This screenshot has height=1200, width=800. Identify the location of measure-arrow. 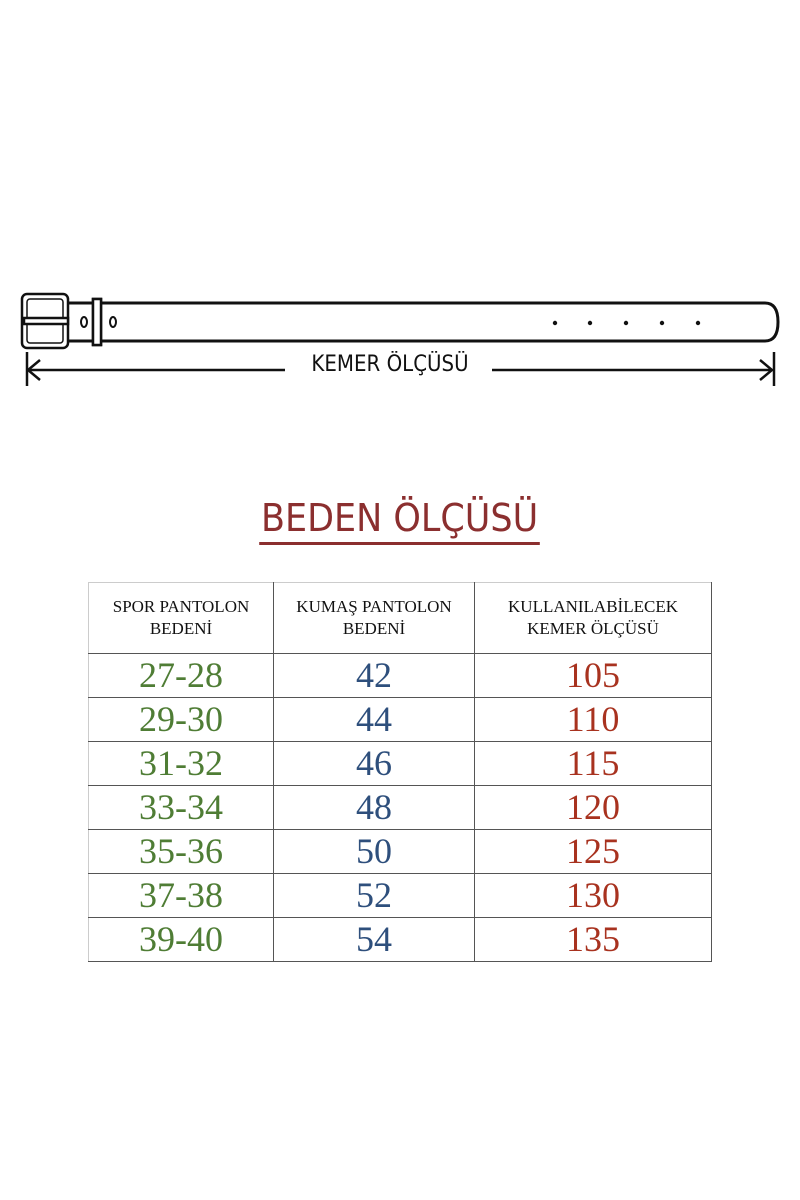
(400, 369).